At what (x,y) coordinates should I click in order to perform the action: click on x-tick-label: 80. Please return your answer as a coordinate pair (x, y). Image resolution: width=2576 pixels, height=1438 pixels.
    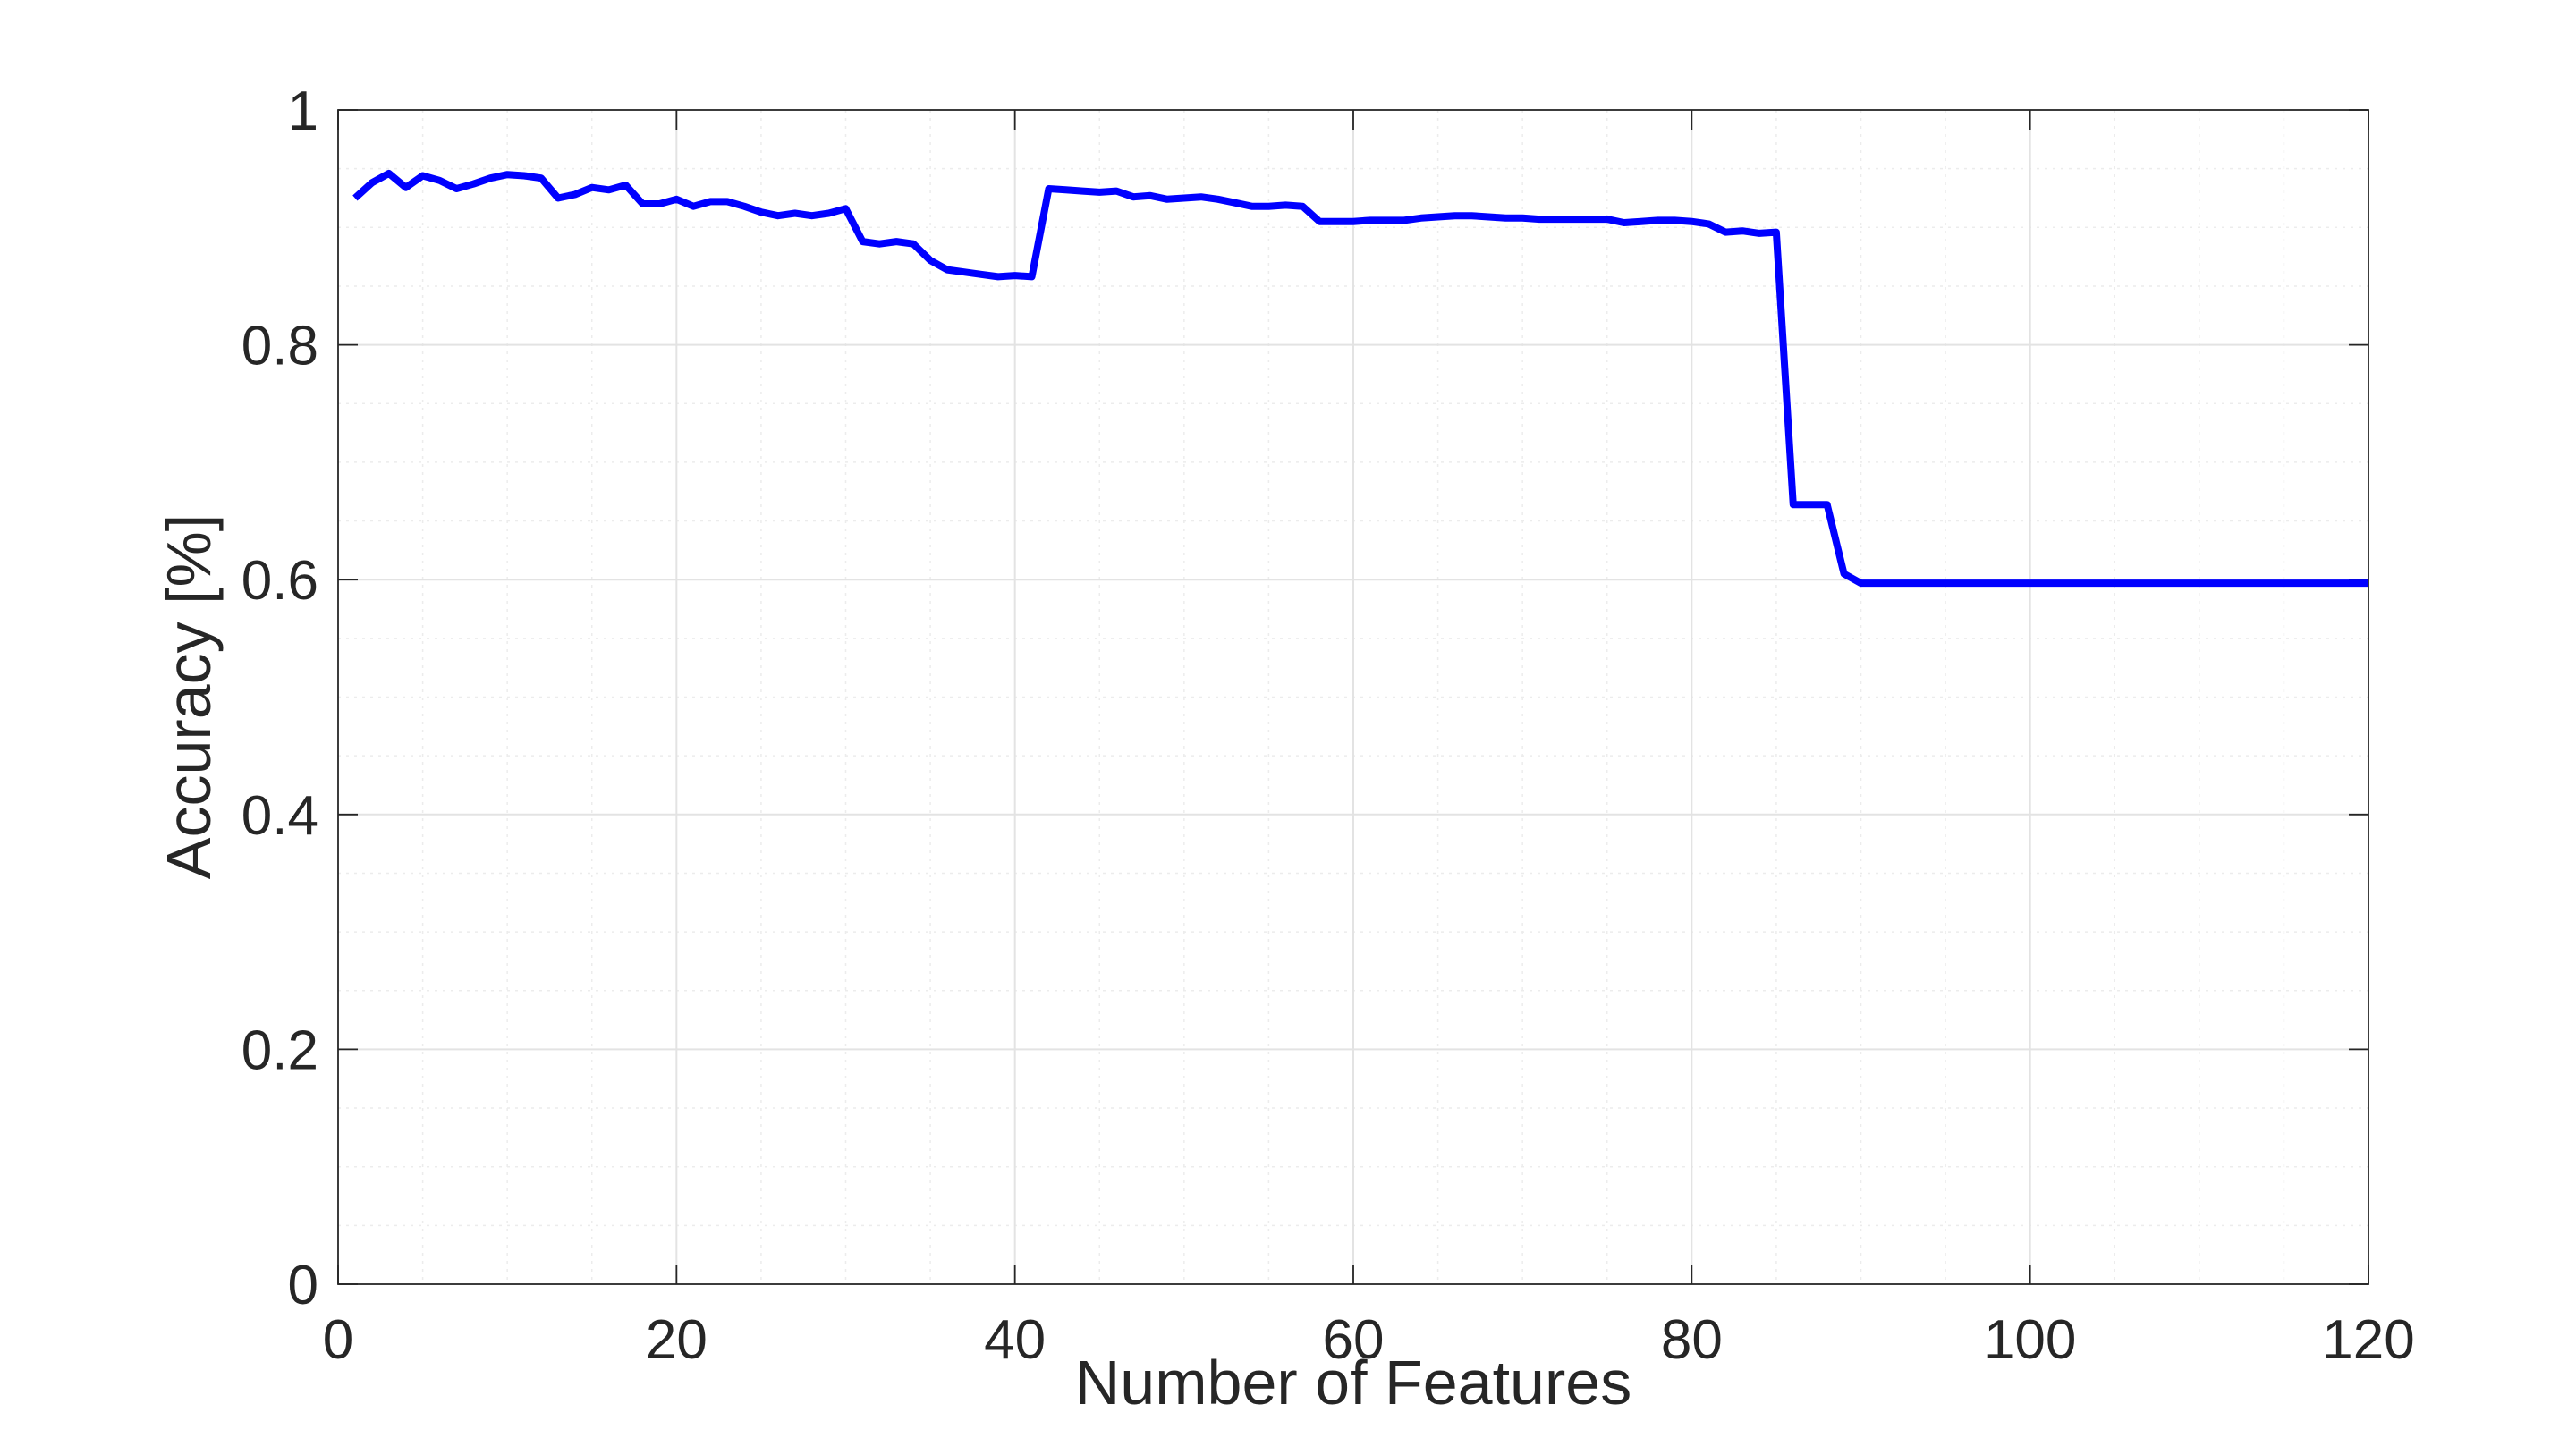
    Looking at the image, I should click on (1692, 1340).